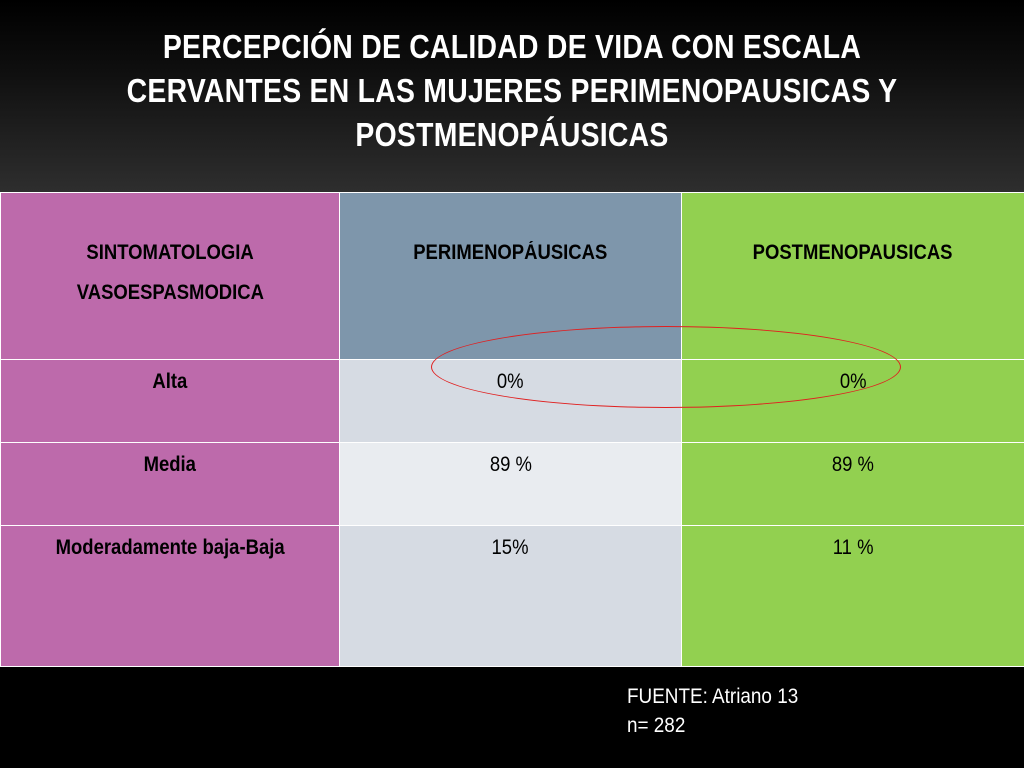 This screenshot has width=1024, height=768. I want to click on row-label: Media, so click(170, 464).